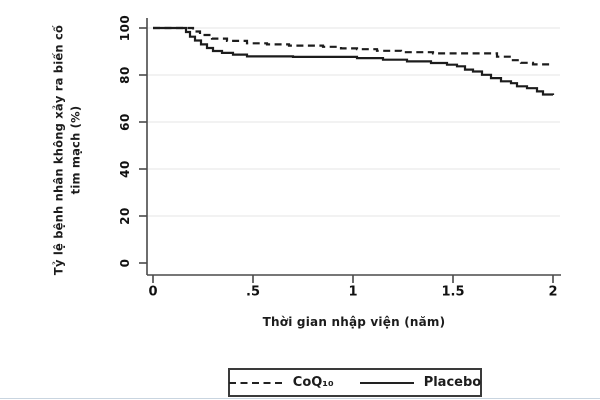  Describe the element at coordinates (125, 216) in the screenshot. I see `y-tick-label-20: 20` at that location.